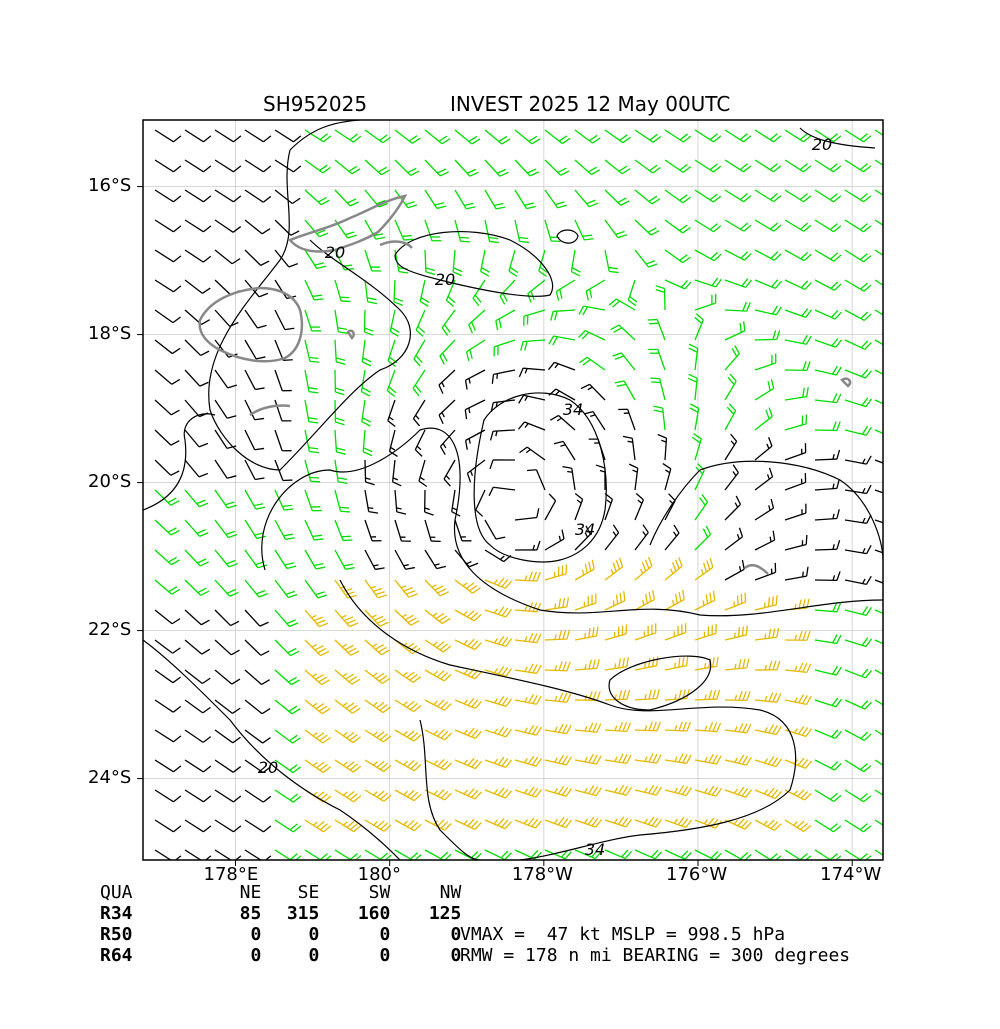 Image resolution: width=1000 pixels, height=1029 pixels. I want to click on x-tick-label: 174°W, so click(850, 874).